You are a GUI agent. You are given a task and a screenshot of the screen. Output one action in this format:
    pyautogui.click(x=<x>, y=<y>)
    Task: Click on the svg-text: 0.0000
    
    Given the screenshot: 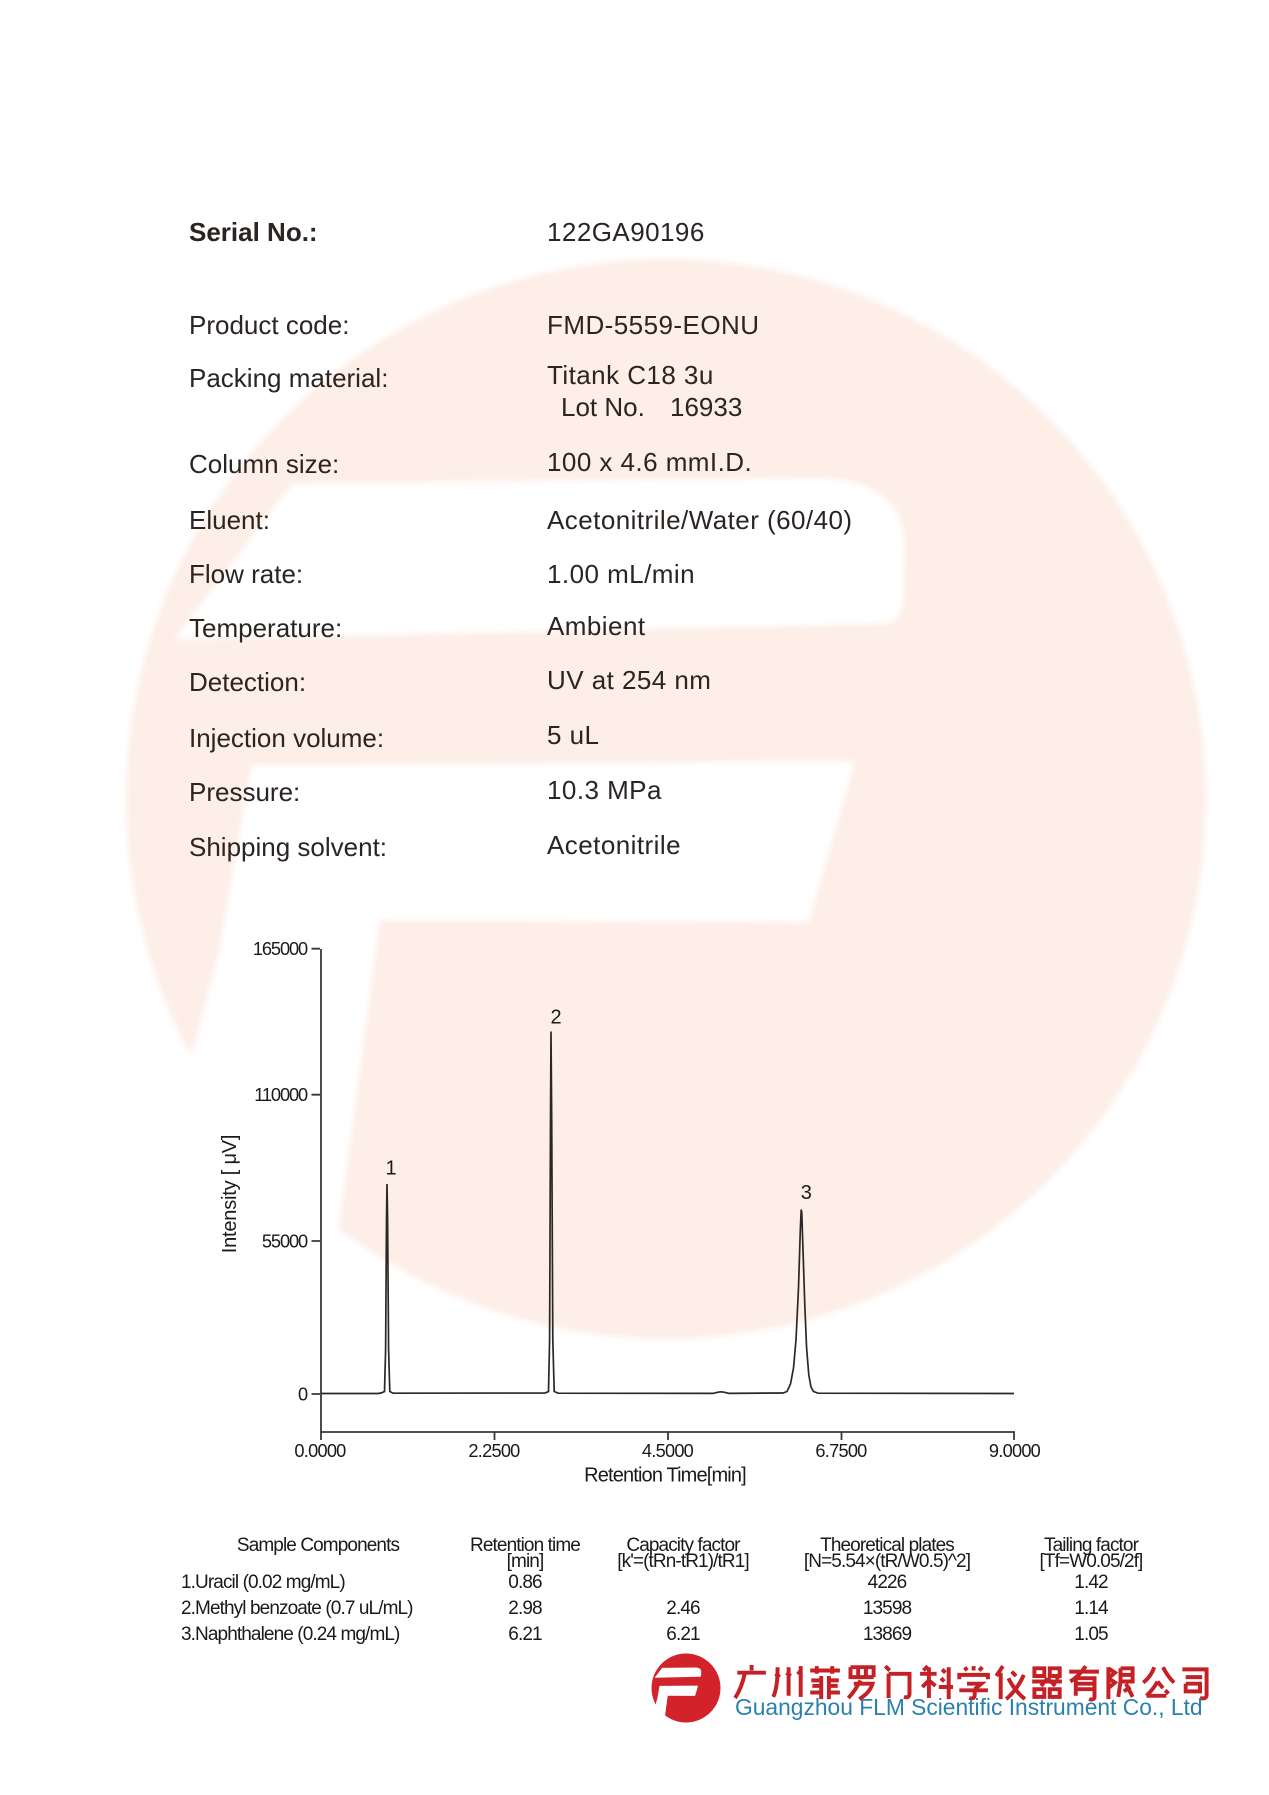 What is the action you would take?
    pyautogui.click(x=320, y=1451)
    